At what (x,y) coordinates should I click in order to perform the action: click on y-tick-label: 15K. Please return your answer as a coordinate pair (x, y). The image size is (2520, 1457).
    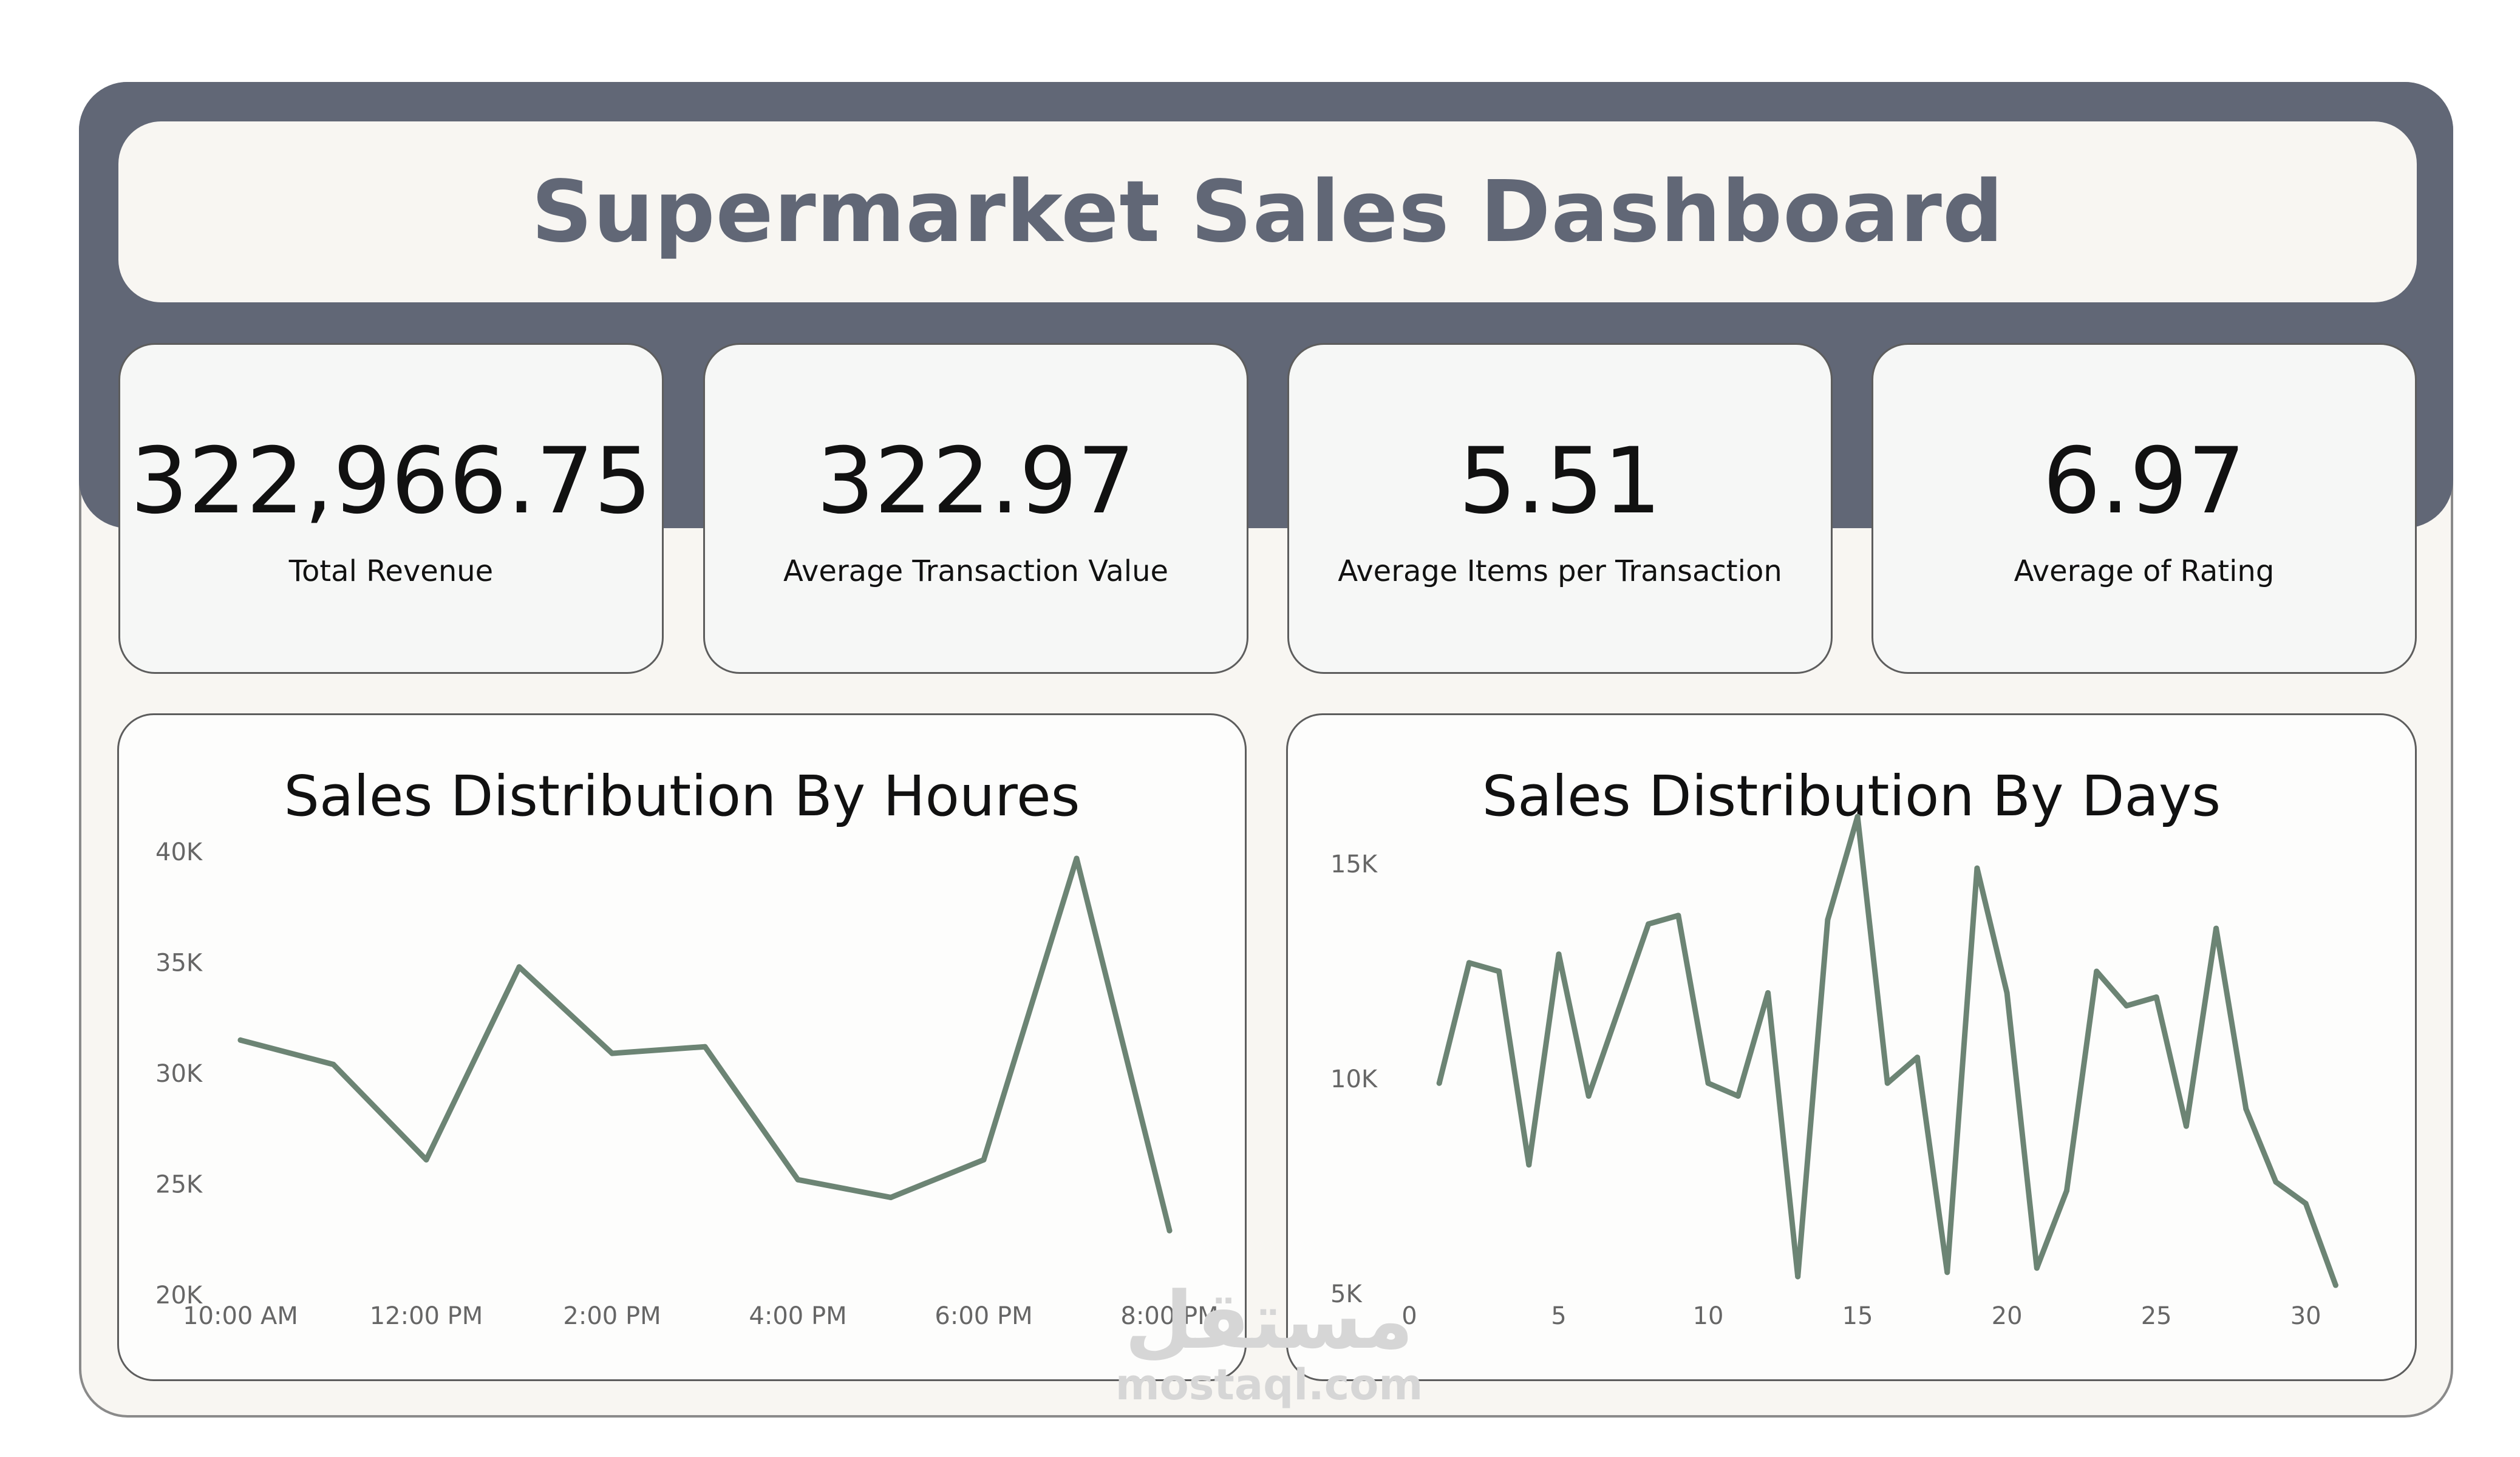
    Looking at the image, I should click on (1354, 864).